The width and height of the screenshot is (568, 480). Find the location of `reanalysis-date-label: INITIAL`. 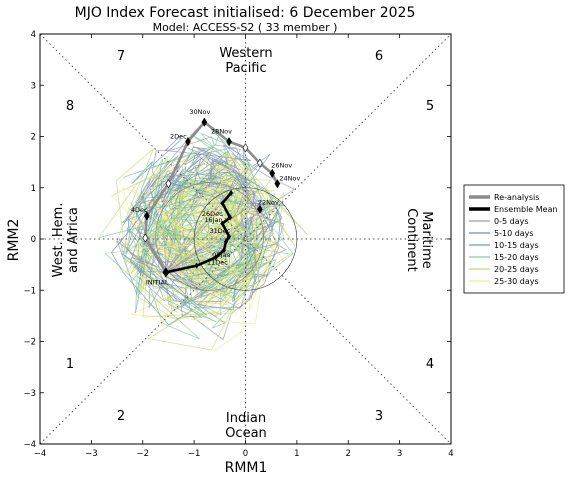

reanalysis-date-label: INITIAL is located at coordinates (157, 282).